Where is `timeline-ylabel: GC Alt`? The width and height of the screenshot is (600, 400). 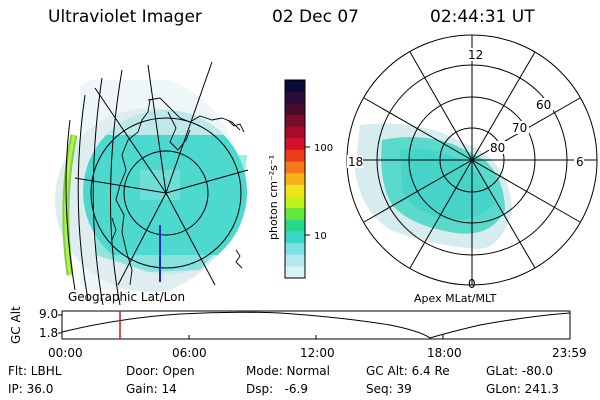 timeline-ylabel: GC Alt is located at coordinates (16, 325).